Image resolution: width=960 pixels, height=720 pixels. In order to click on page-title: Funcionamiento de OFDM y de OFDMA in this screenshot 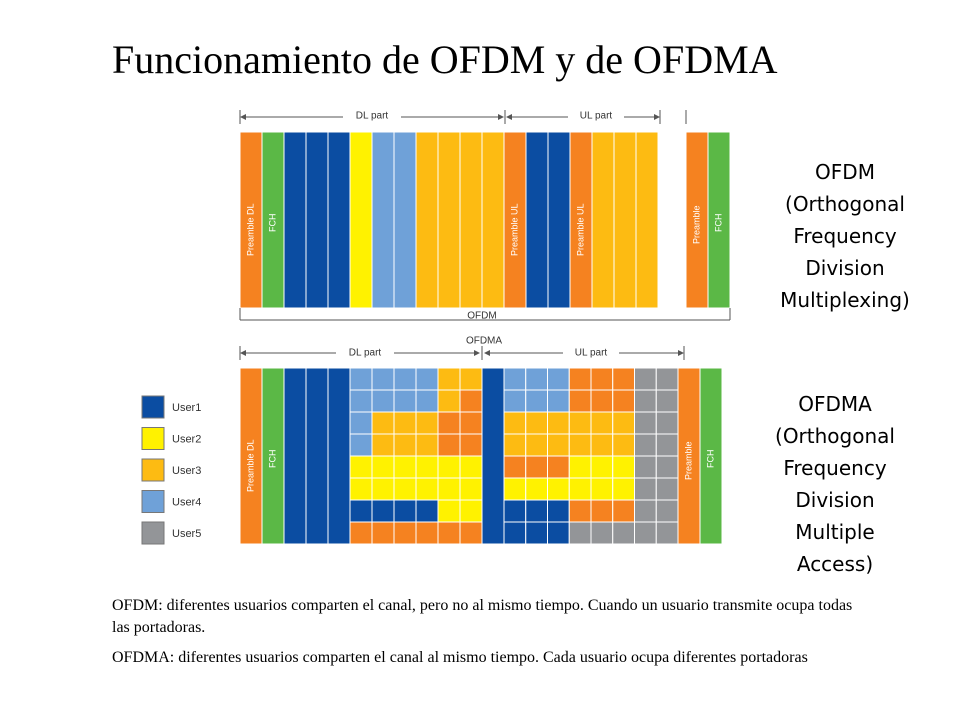, I will do `click(445, 59)`.